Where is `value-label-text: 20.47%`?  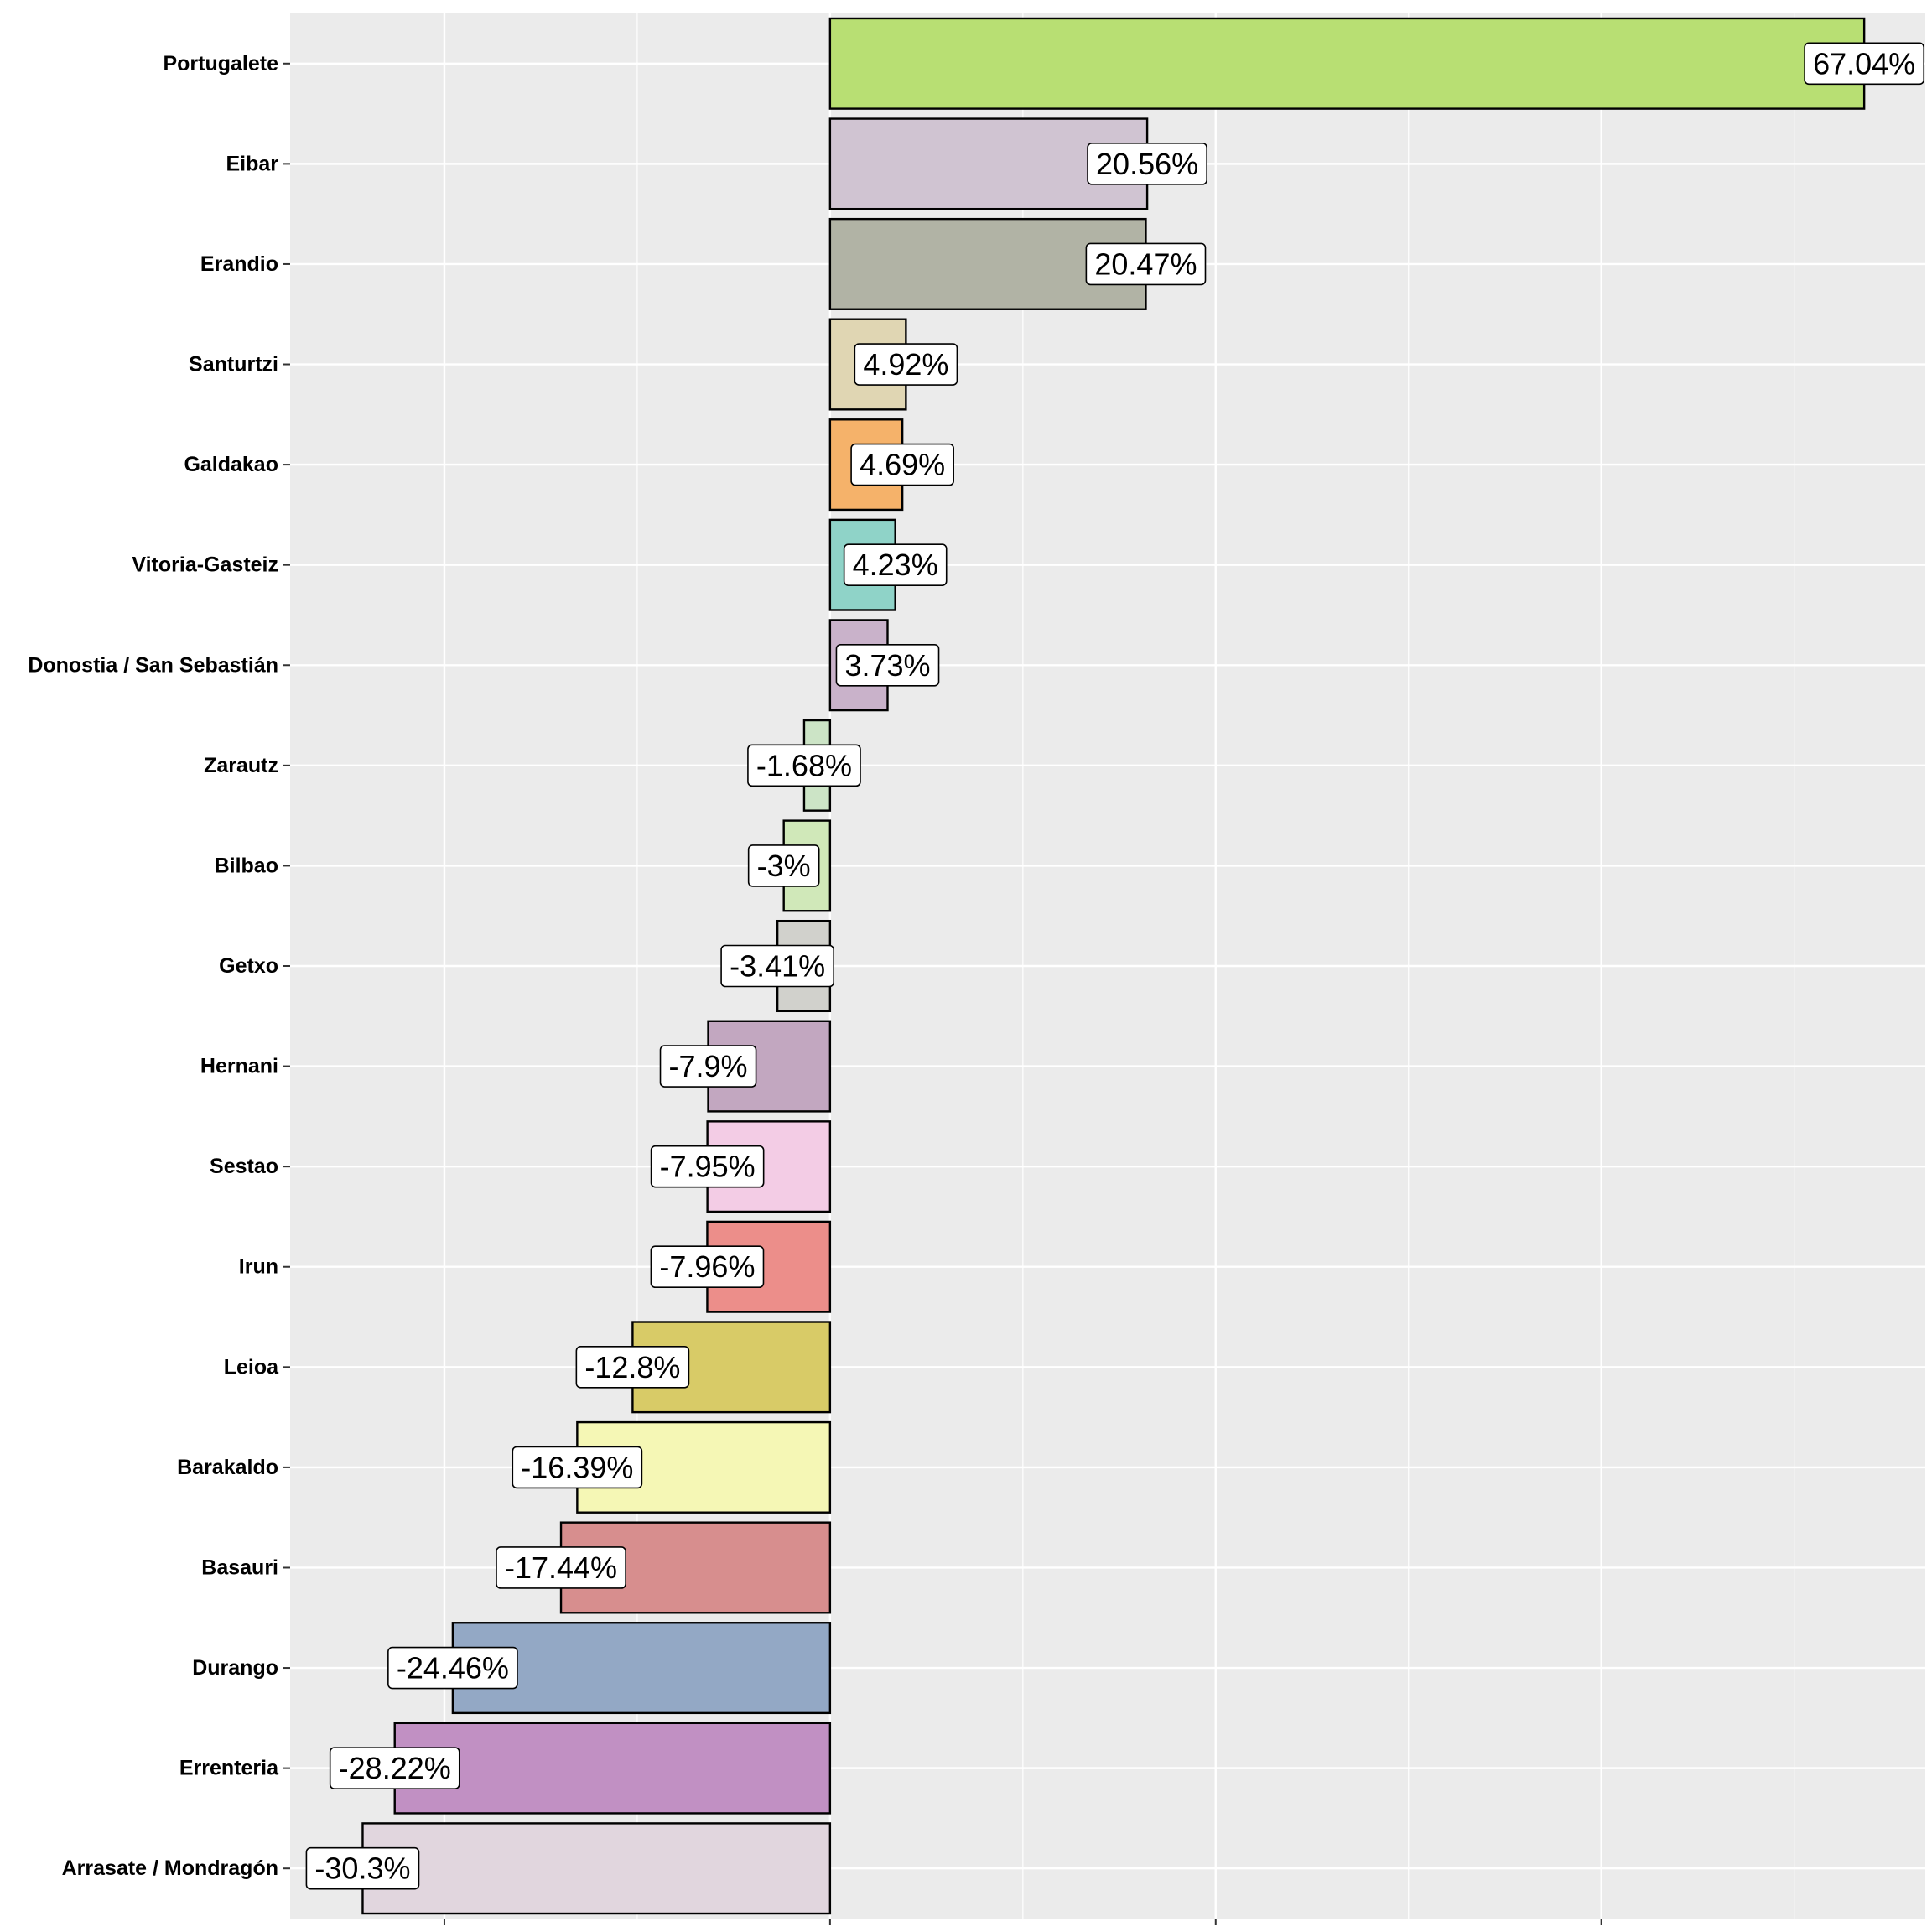
value-label-text: 20.47% is located at coordinates (1145, 264).